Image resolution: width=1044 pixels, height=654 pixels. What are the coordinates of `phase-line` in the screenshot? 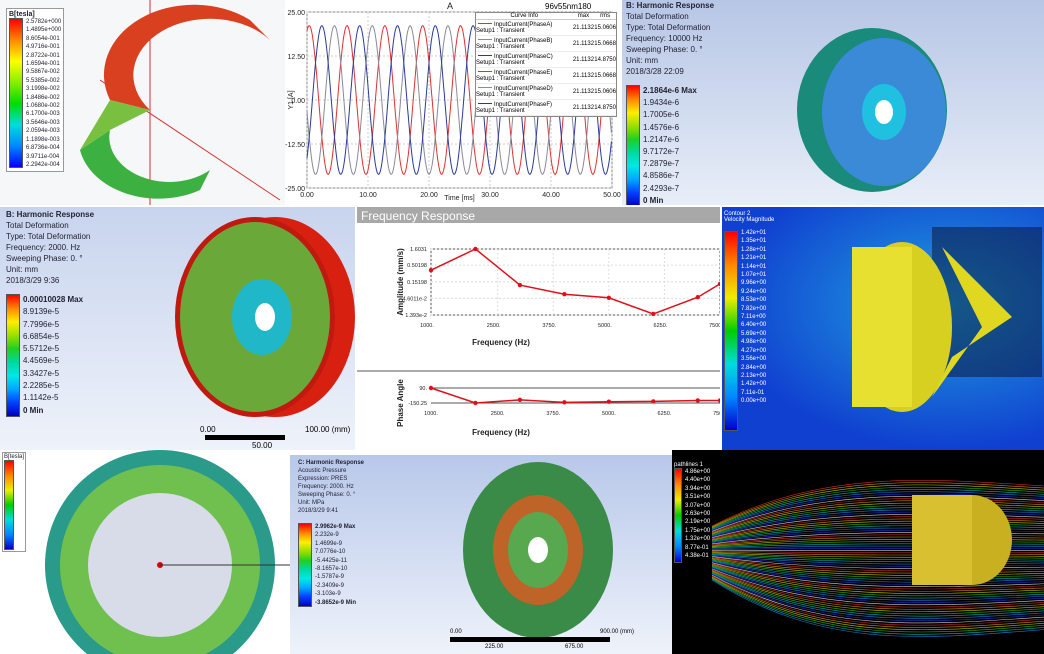 It's located at (575, 395).